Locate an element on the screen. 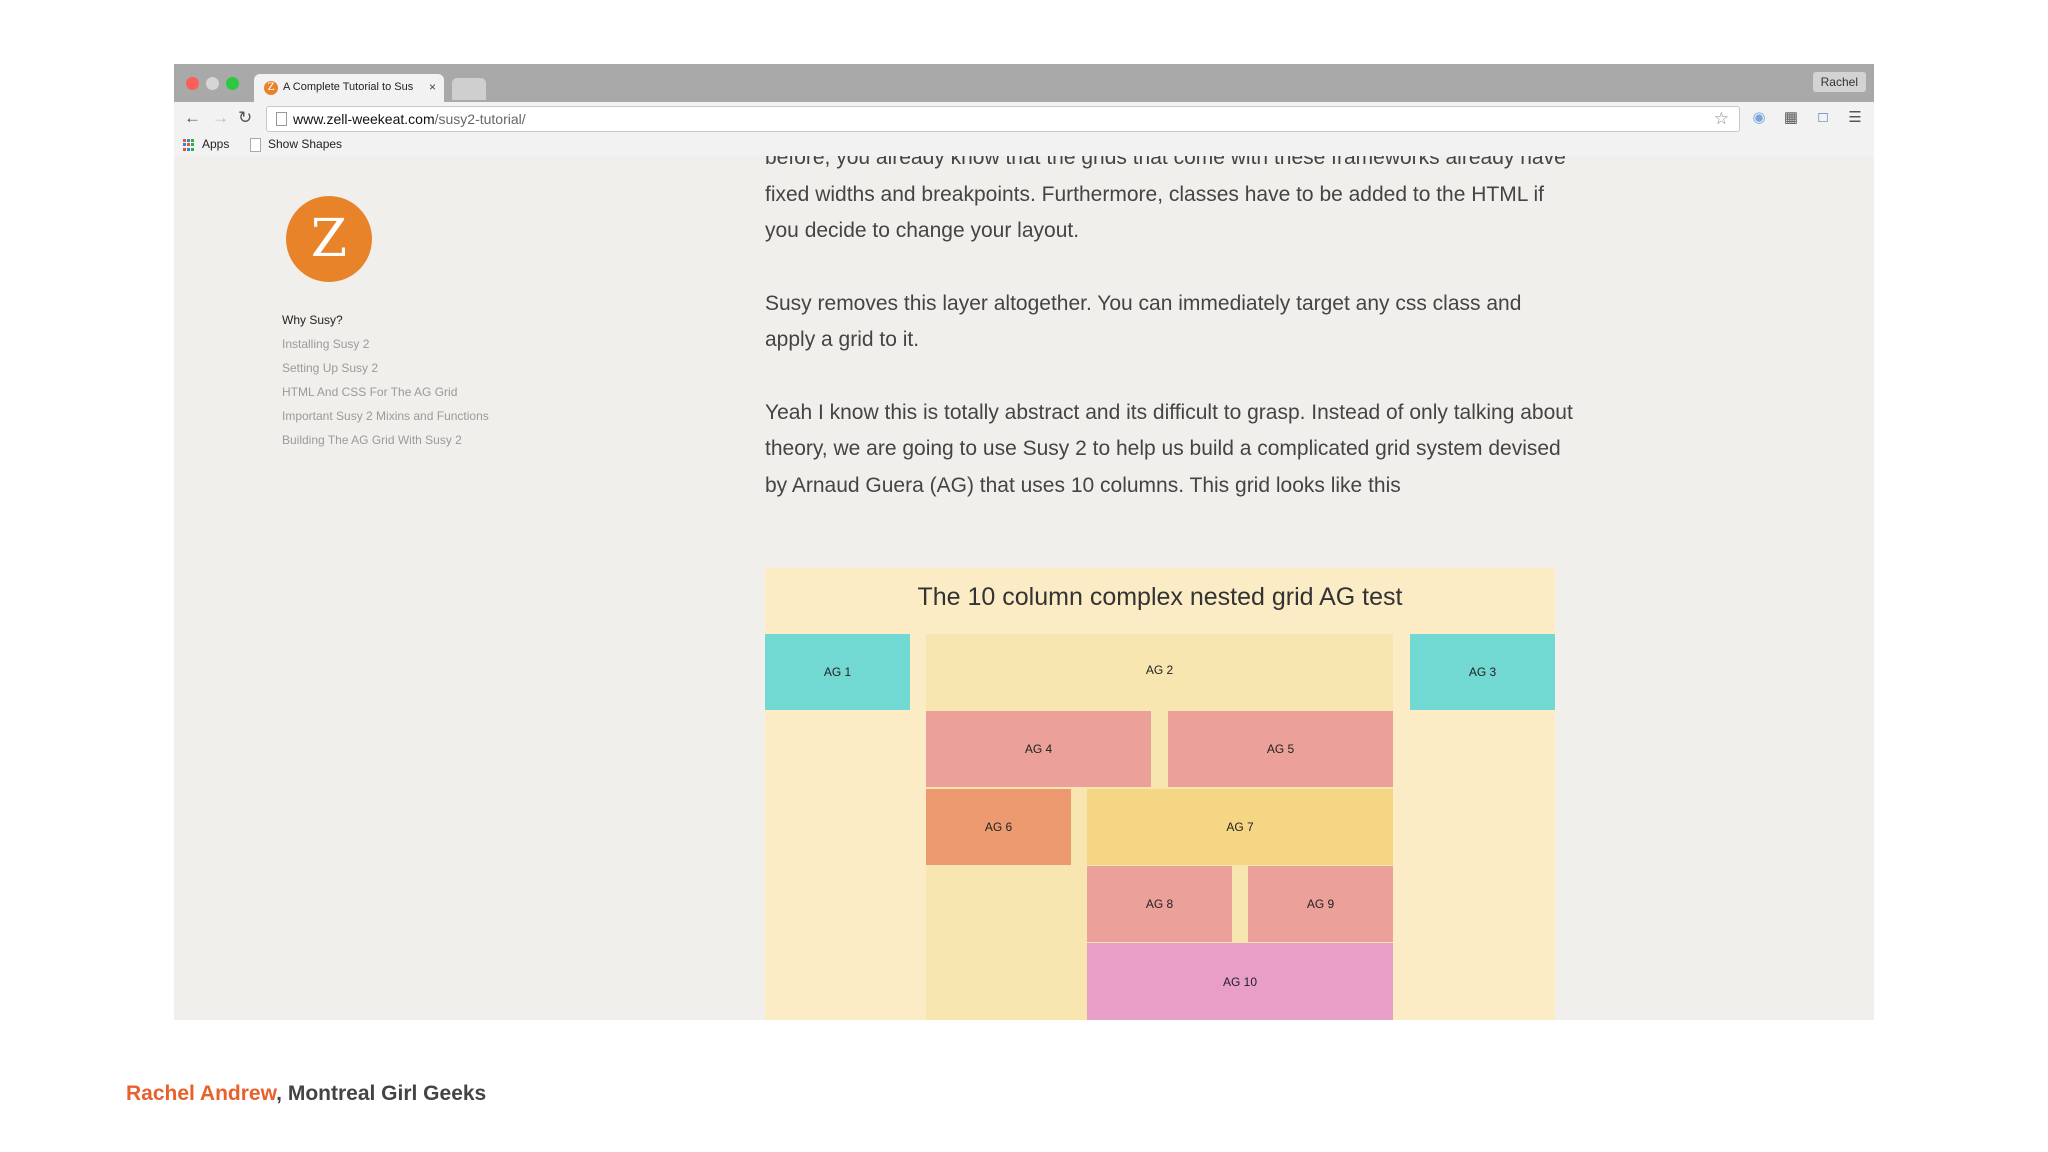  ag-box: AG 4 is located at coordinates (1038, 749).